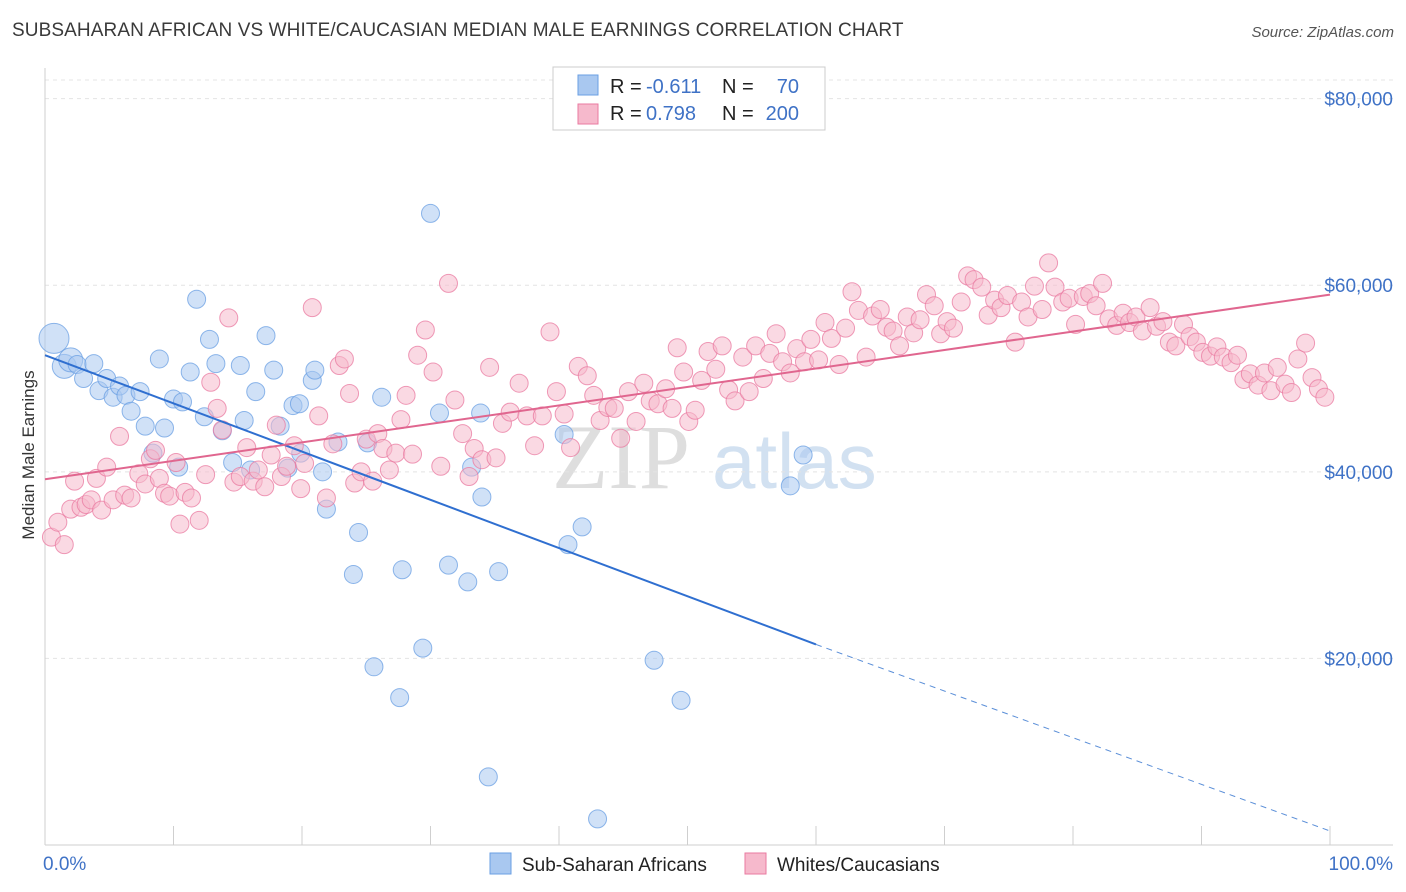 This screenshot has height=892, width=1406. Describe the element at coordinates (1358, 659) in the screenshot. I see `y-tick-label: $20,000` at that location.